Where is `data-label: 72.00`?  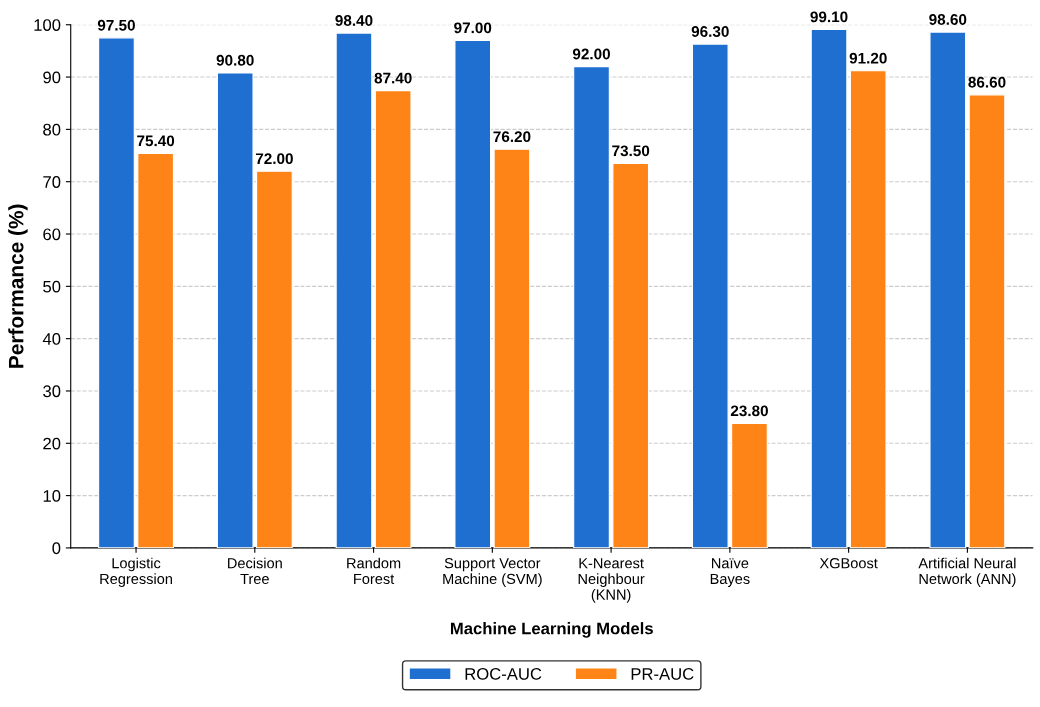 data-label: 72.00 is located at coordinates (274, 159).